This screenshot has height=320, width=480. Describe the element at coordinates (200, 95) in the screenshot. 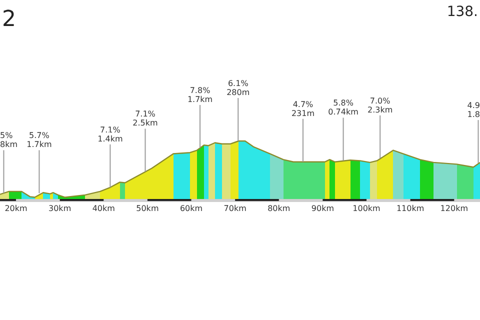

I see `annotation: 7.8% 1.7km` at that location.